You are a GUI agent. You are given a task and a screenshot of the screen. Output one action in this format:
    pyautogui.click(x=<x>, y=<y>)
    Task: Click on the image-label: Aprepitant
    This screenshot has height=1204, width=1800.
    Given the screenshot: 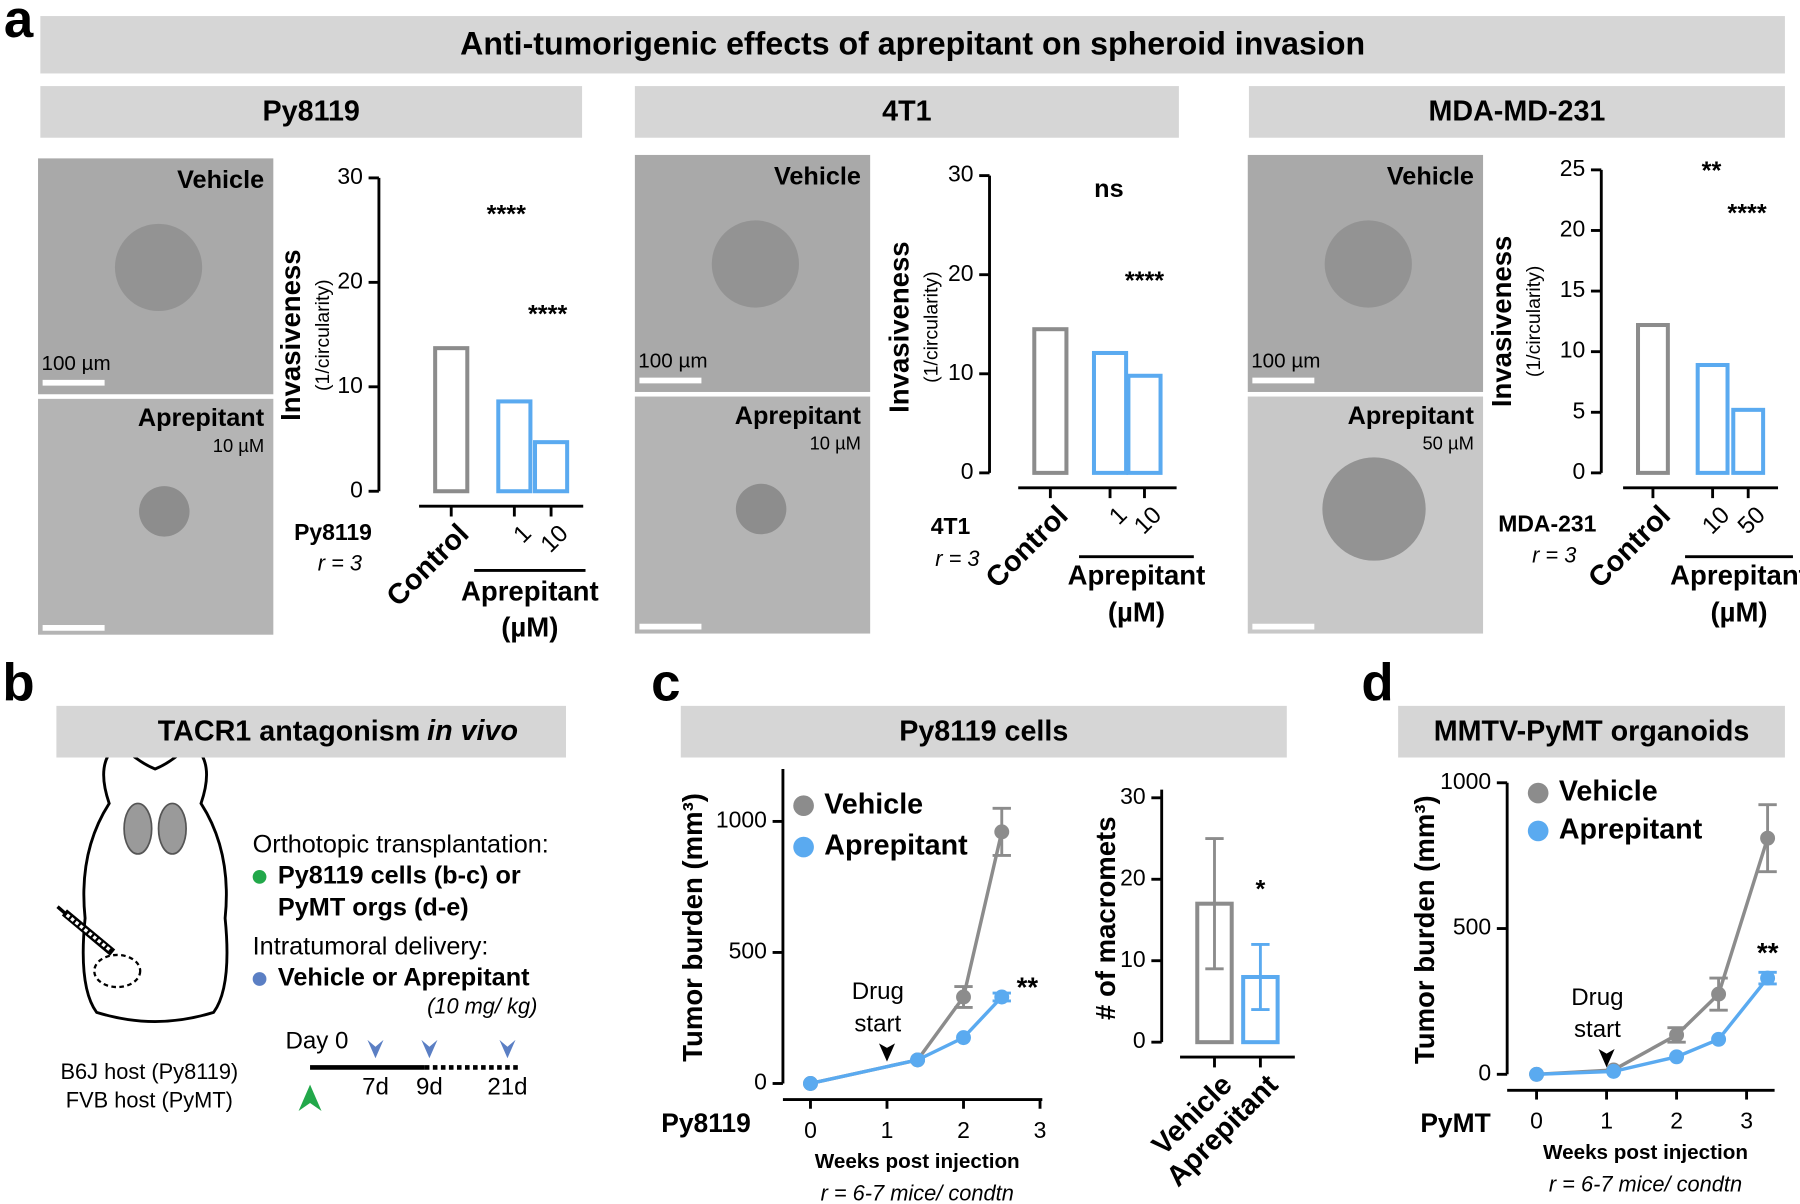 What is the action you would take?
    pyautogui.click(x=201, y=418)
    